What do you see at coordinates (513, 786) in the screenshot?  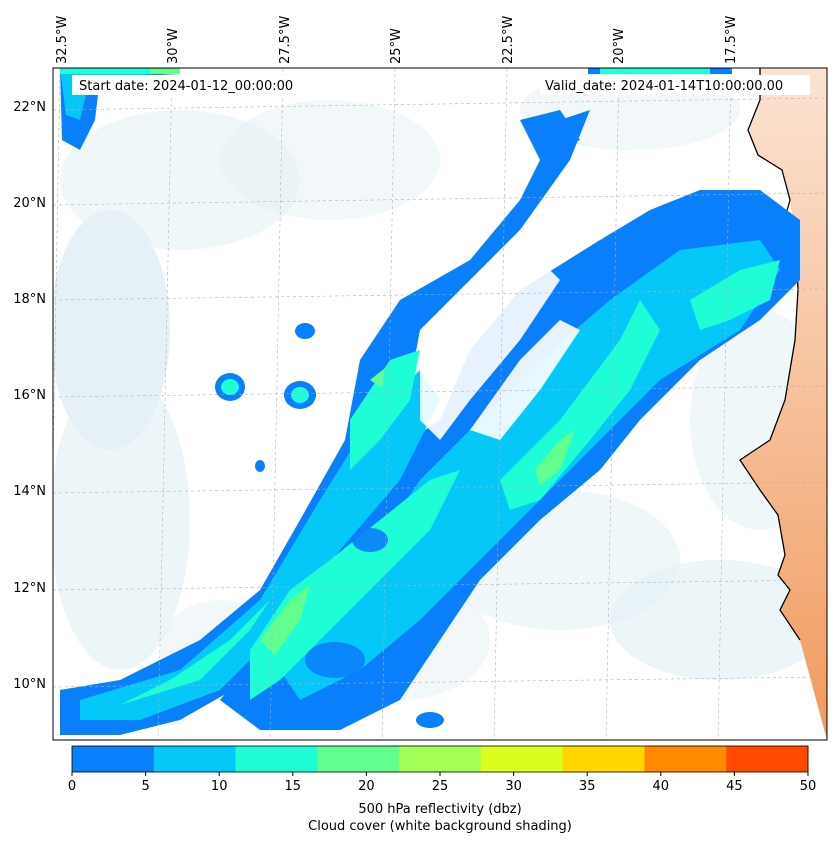 I see `colorbar-tick-label: 30` at bounding box center [513, 786].